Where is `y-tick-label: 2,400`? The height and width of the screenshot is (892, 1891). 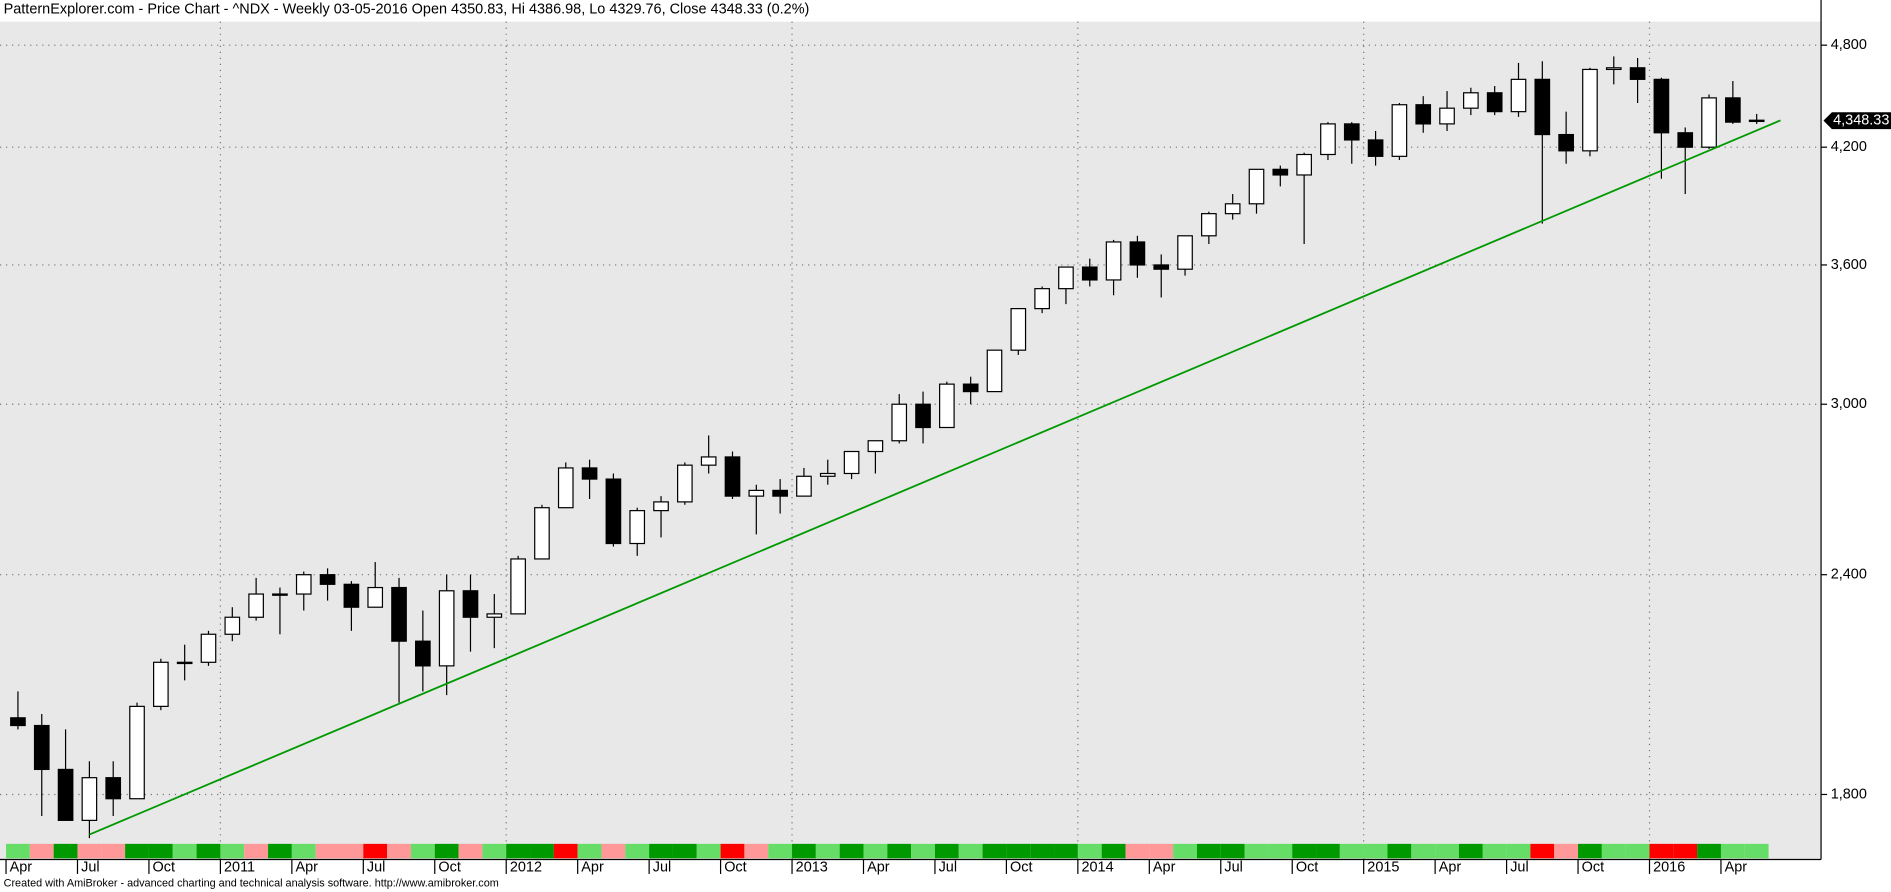
y-tick-label: 2,400 is located at coordinates (1849, 575).